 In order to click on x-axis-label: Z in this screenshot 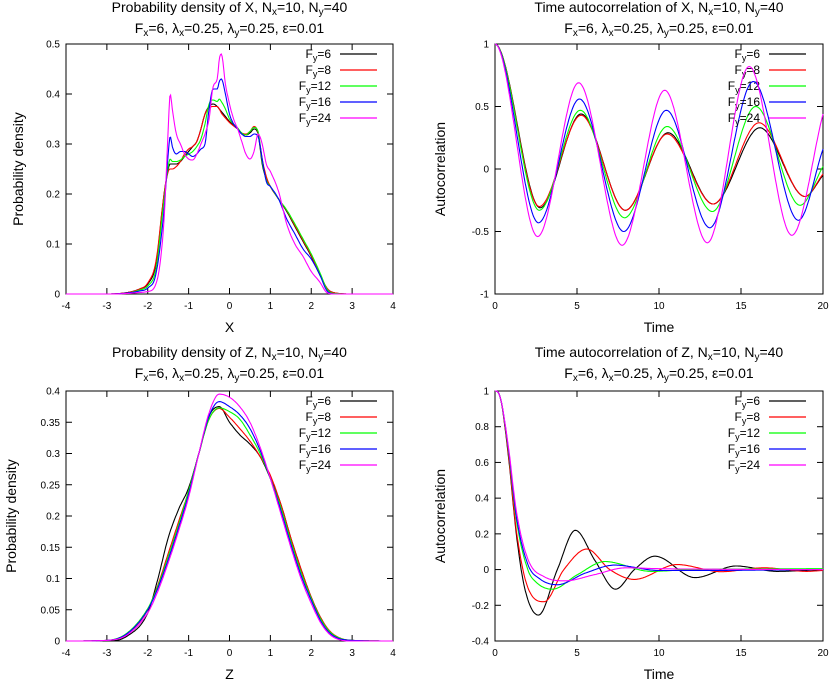, I will do `click(229, 673)`.